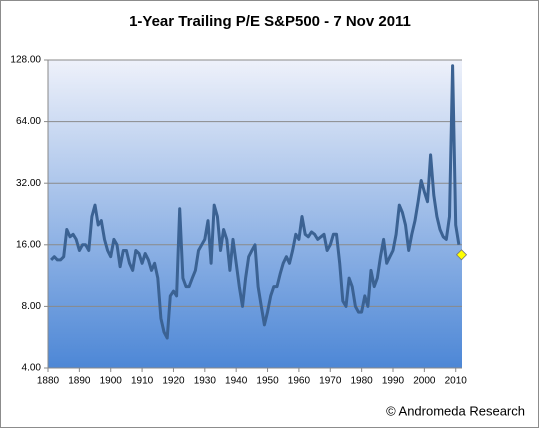 The width and height of the screenshot is (539, 428). I want to click on y-tick-label: 64.00, so click(28, 121).